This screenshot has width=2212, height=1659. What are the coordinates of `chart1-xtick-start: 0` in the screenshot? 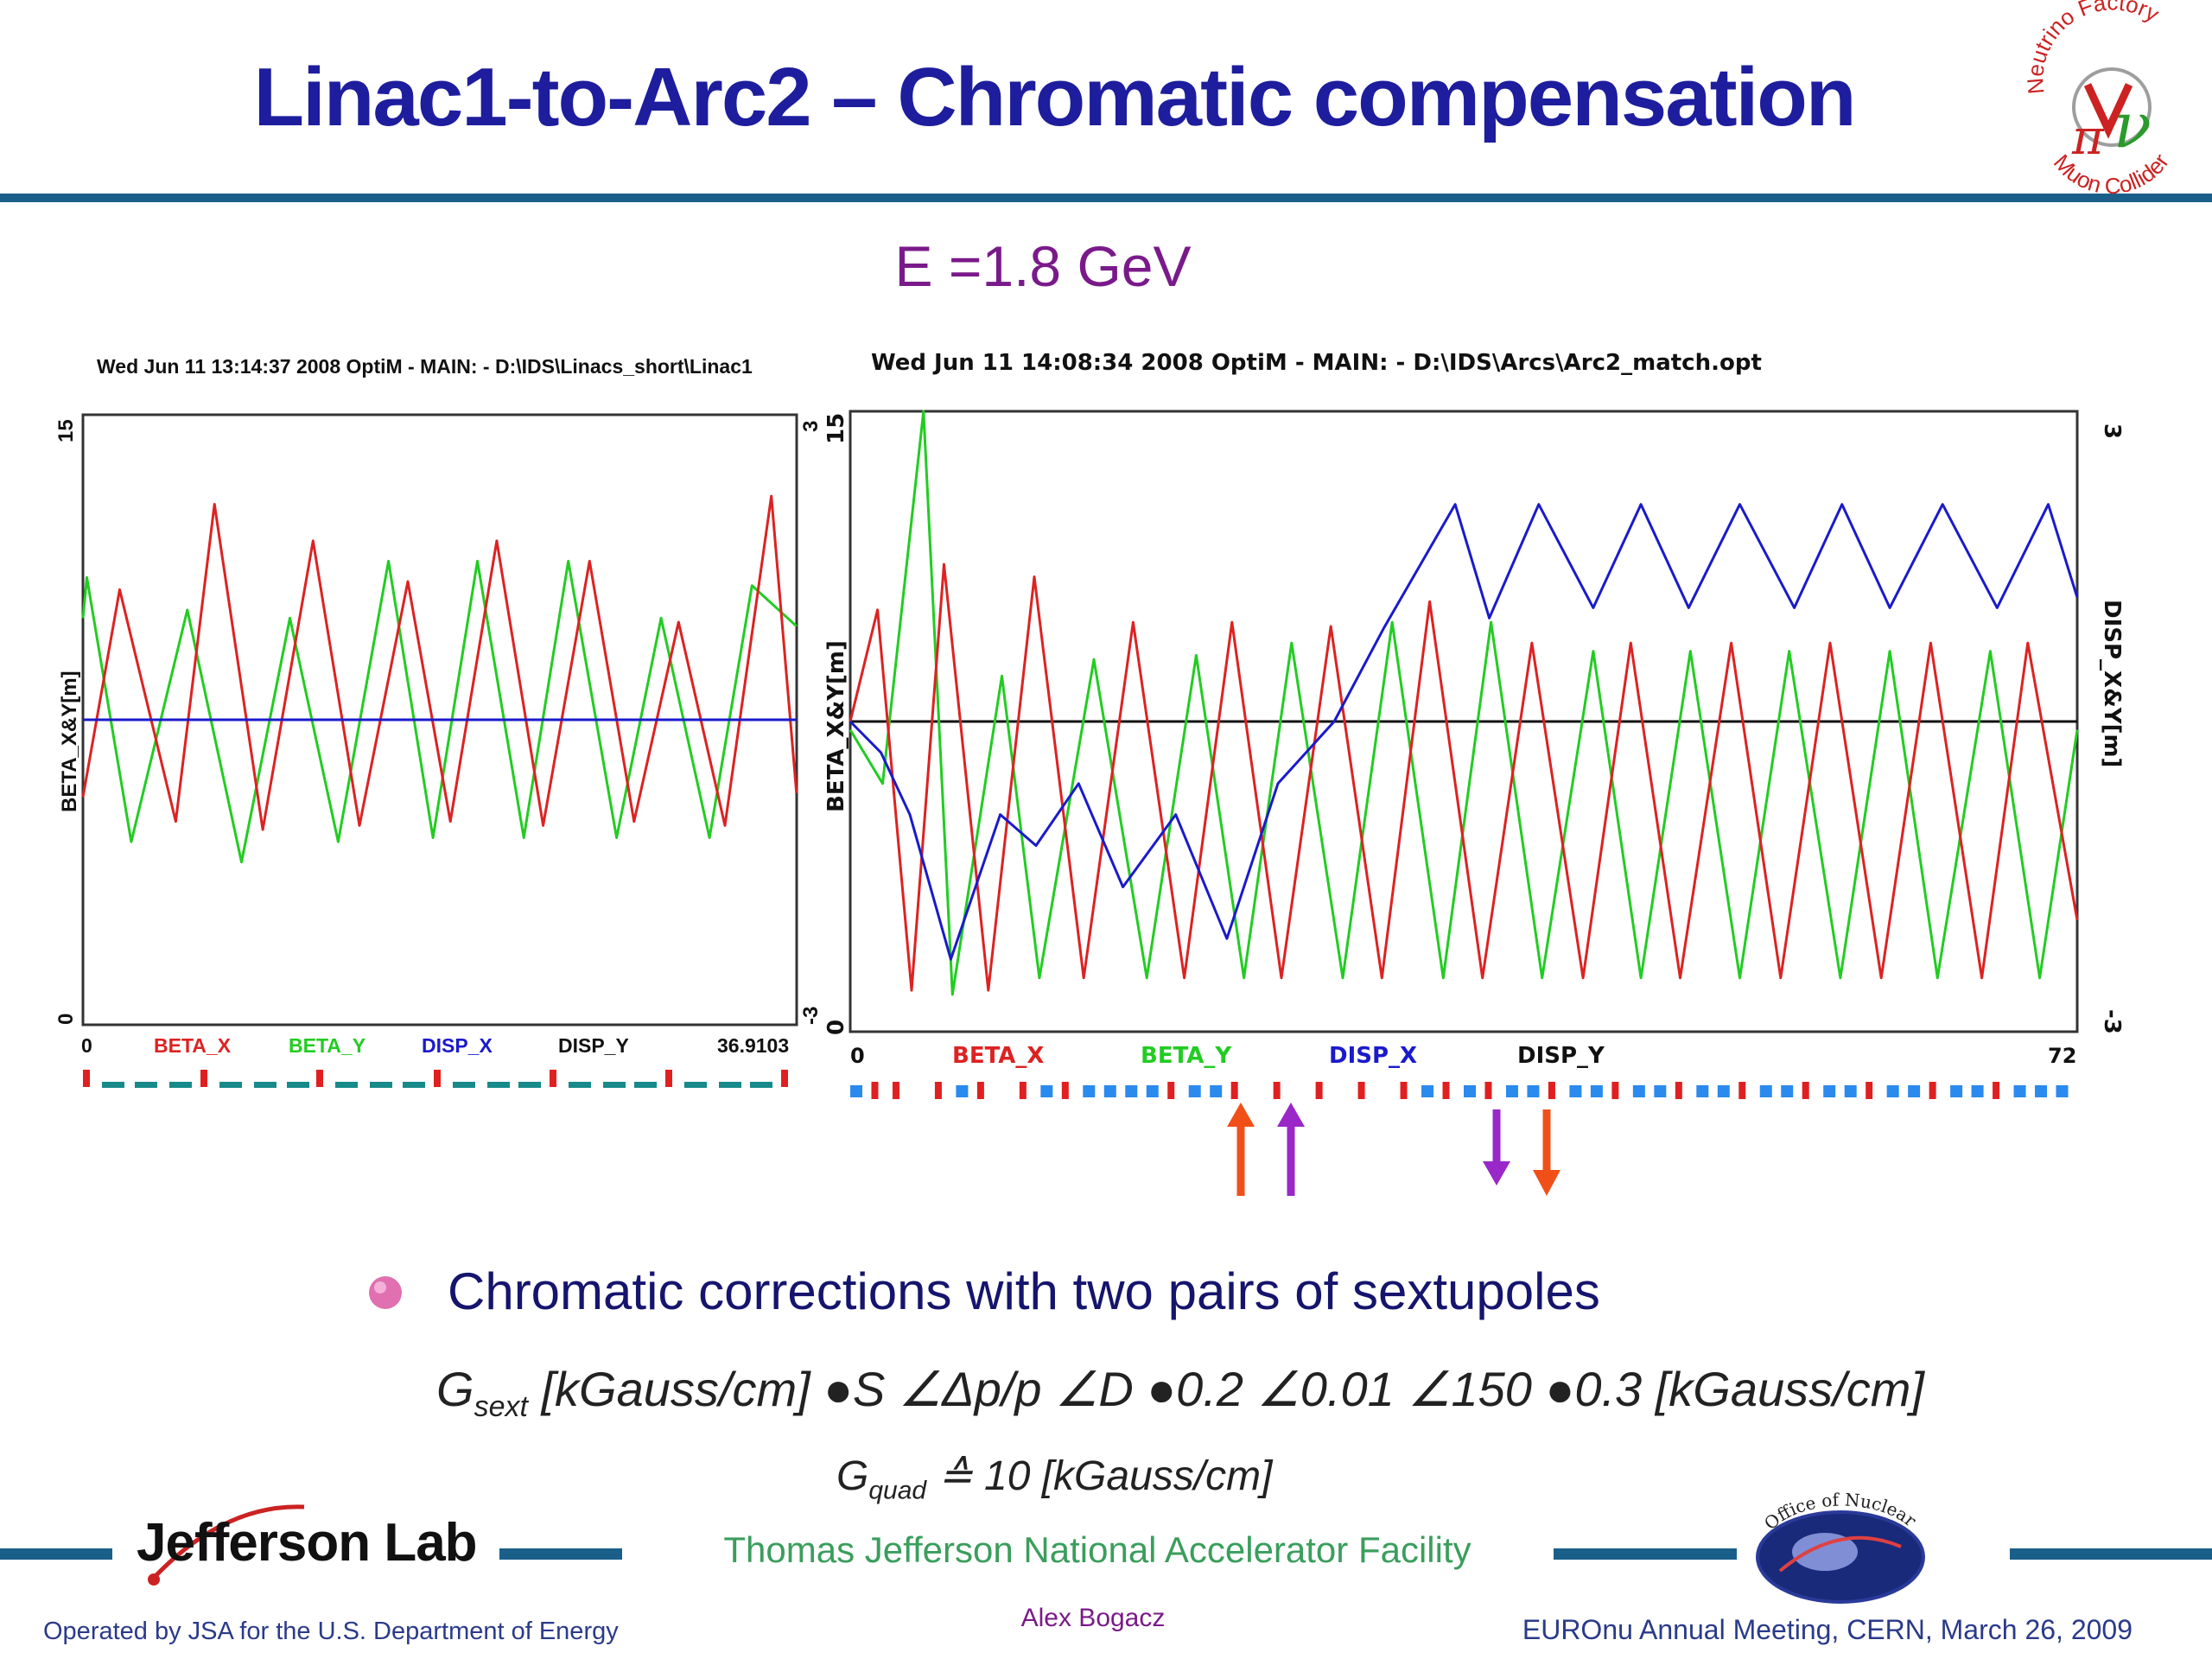 It's located at (86, 1045).